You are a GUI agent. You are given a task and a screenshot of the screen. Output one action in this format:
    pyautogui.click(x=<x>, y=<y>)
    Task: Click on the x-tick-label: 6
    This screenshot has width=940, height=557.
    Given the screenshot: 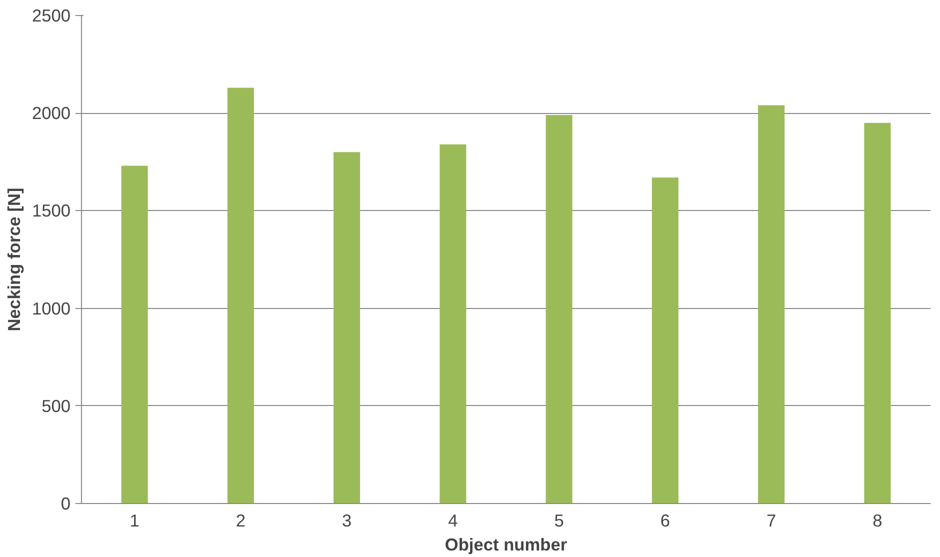 What is the action you would take?
    pyautogui.click(x=665, y=520)
    